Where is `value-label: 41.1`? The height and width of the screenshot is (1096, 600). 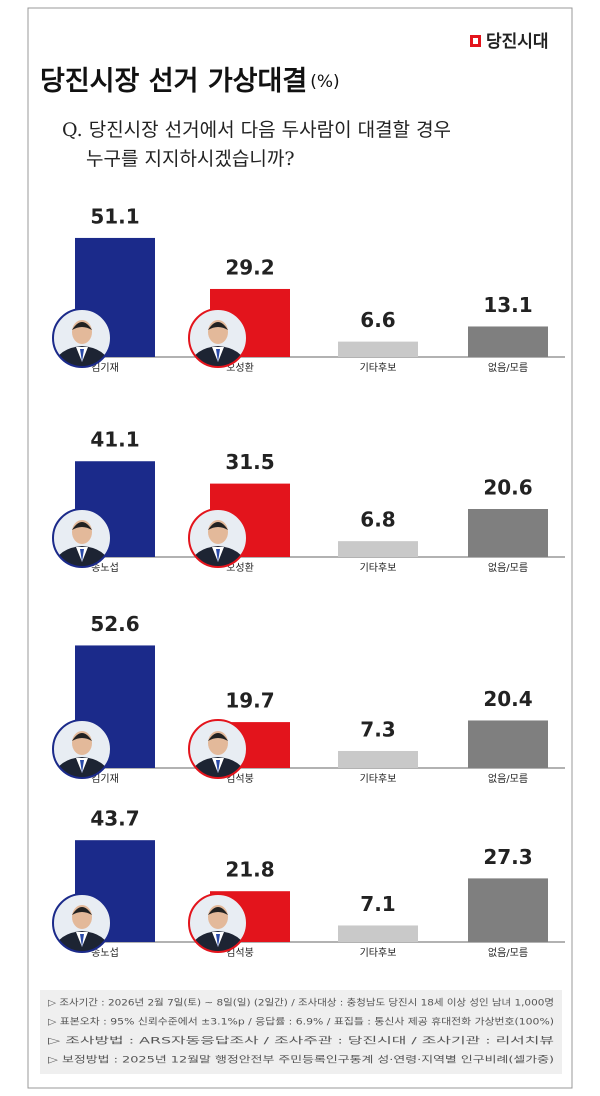
value-label: 41.1 is located at coordinates (114, 440).